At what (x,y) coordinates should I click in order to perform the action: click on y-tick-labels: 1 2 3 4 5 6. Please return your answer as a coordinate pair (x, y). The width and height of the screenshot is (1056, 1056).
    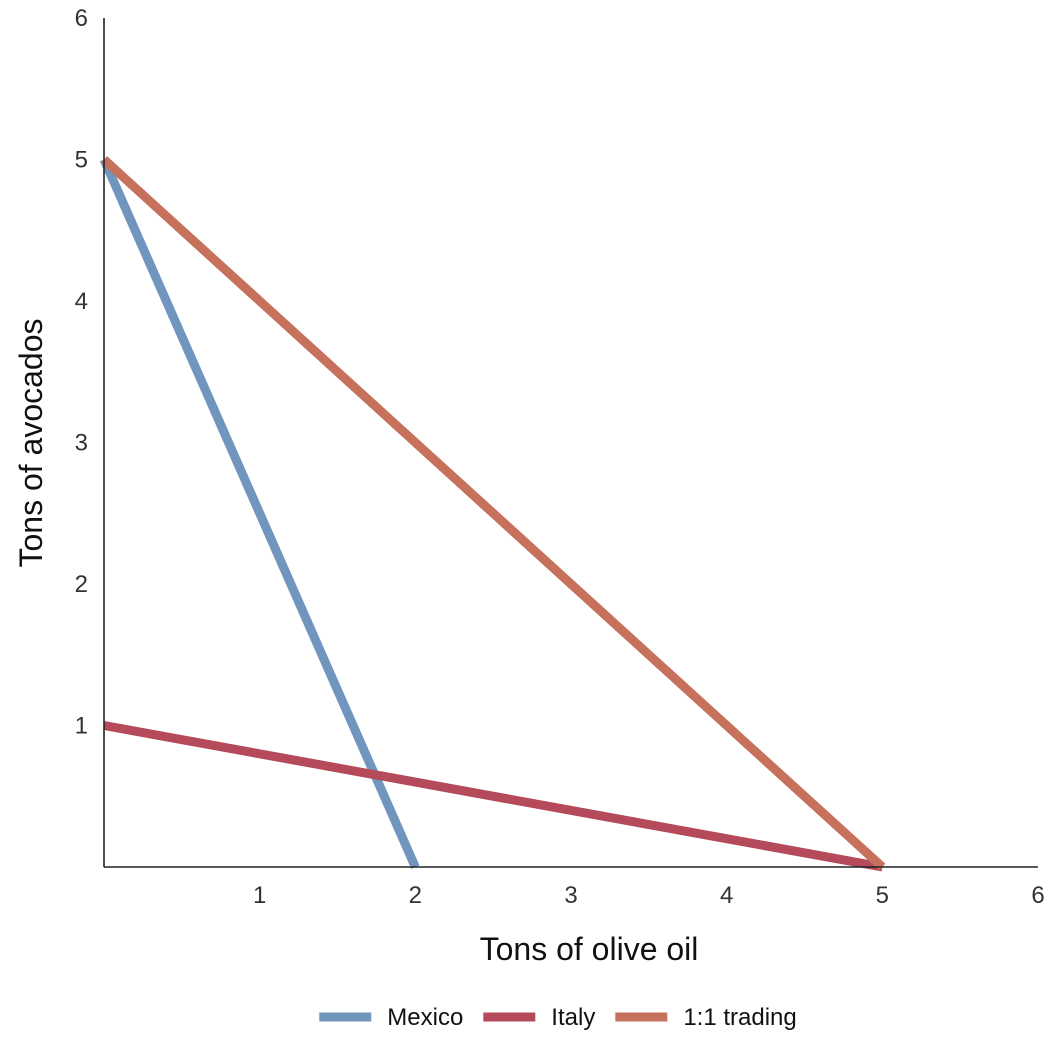
    Looking at the image, I should click on (81, 372).